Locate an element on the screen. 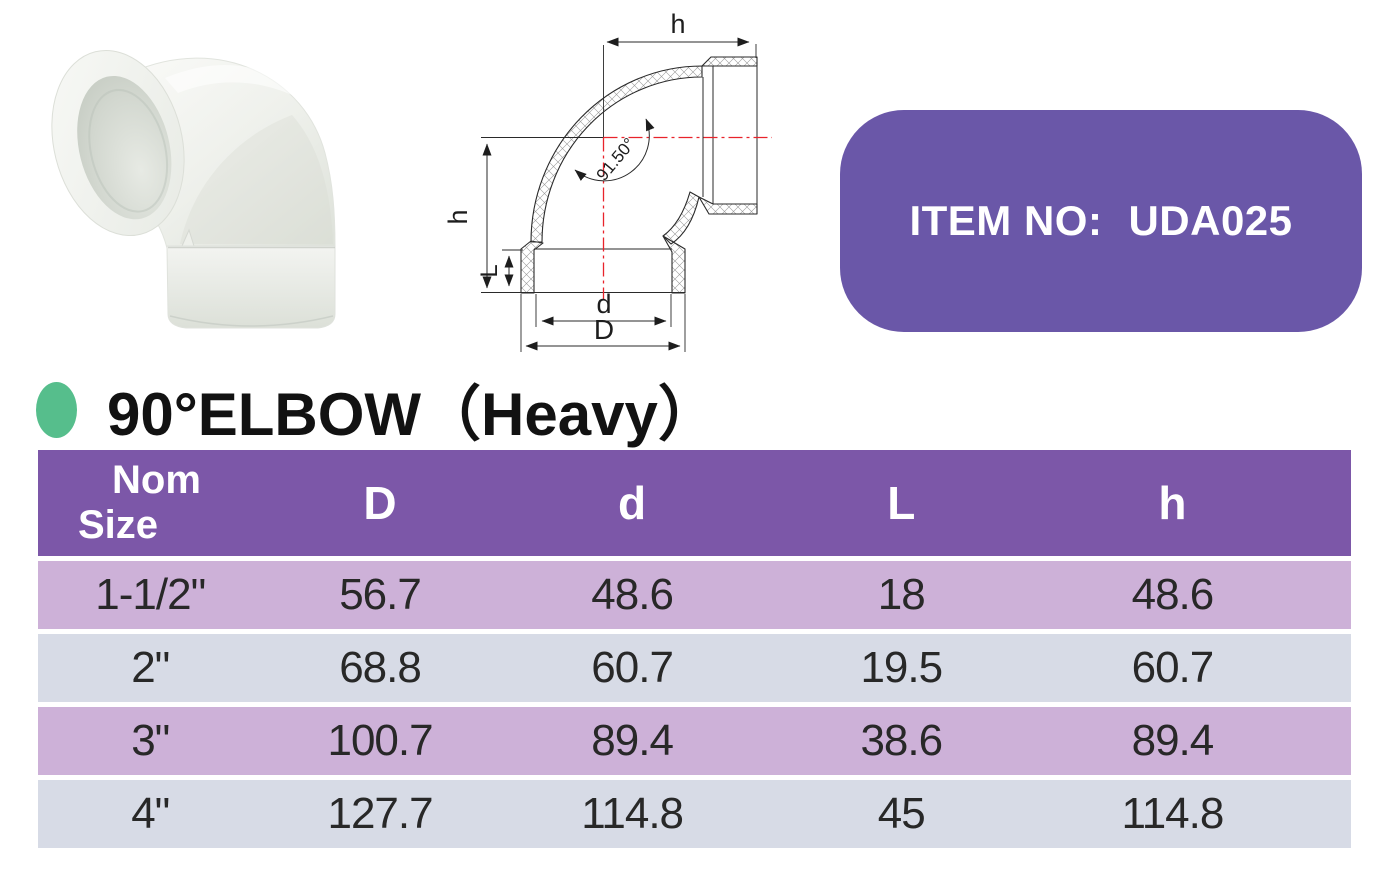 Image resolution: width=1391 pixels, height=879 pixels. bell-right-wall is located at coordinates (674, 264).